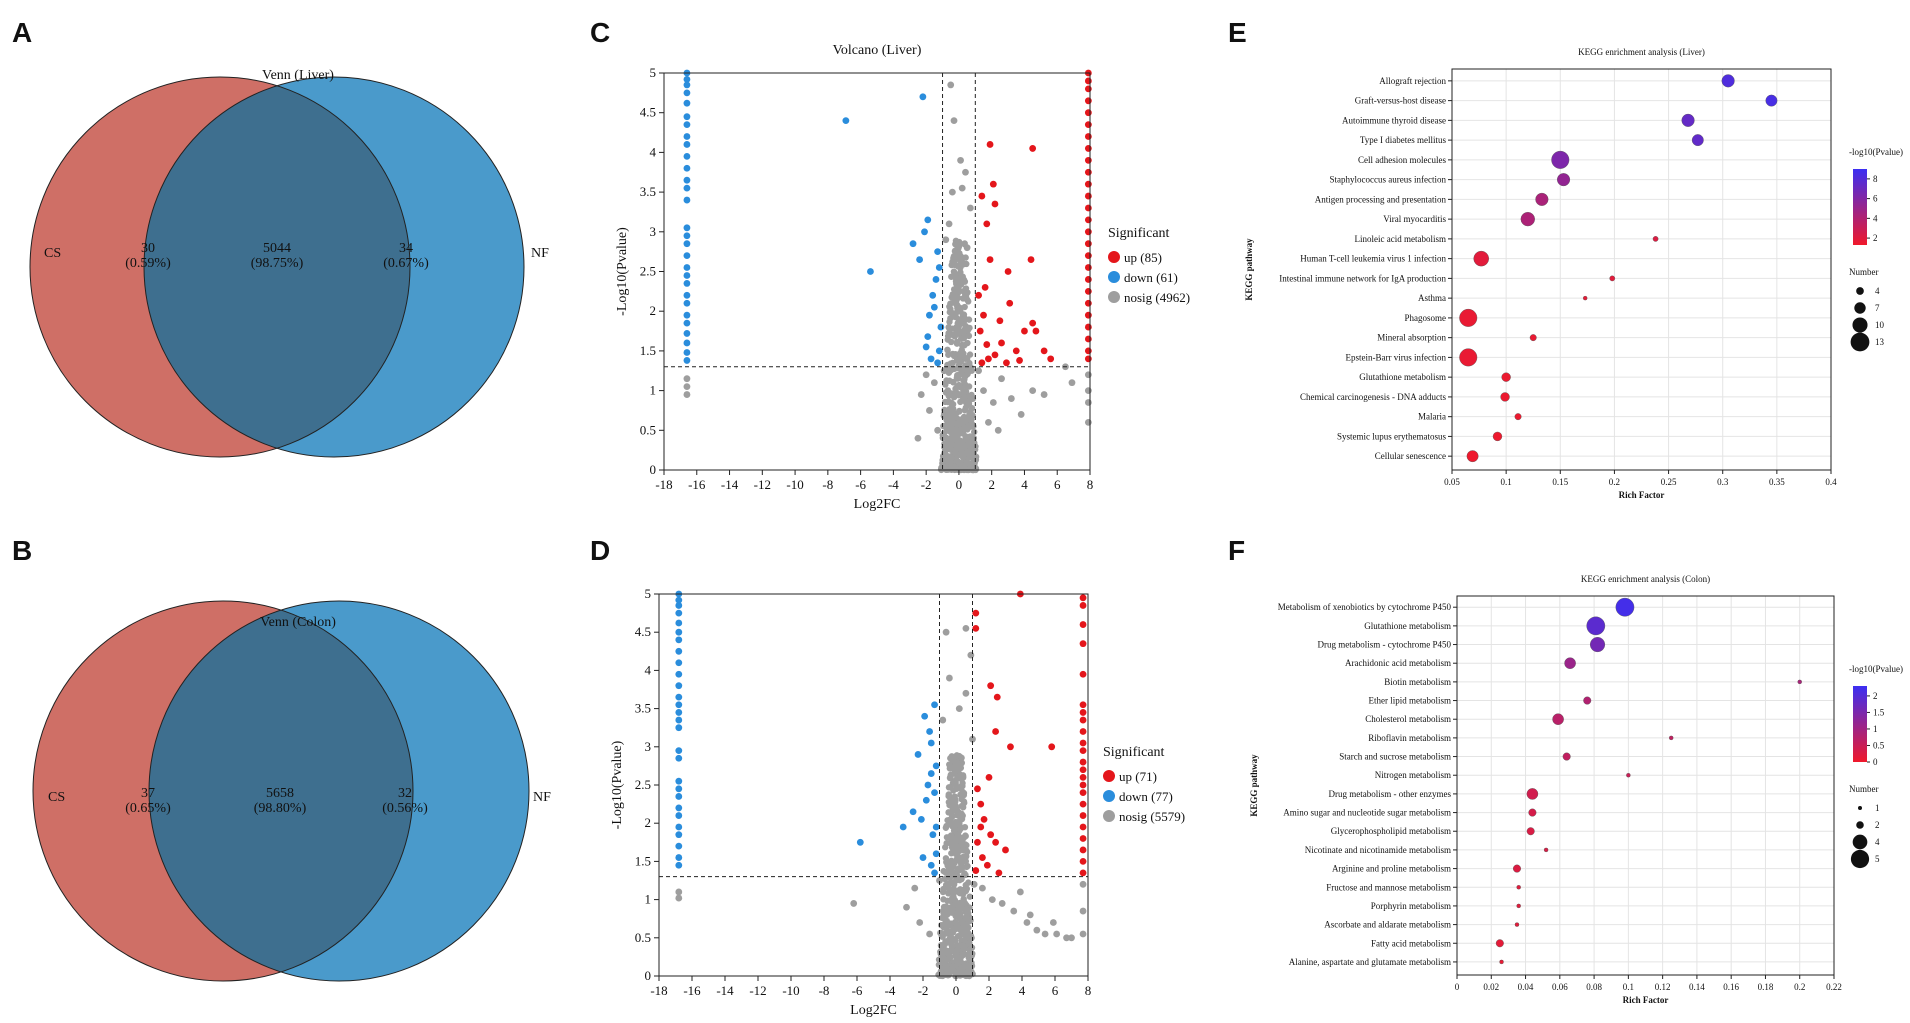 The width and height of the screenshot is (1910, 1023). Describe the element at coordinates (648, 350) in the screenshot. I see `y-tick-label: 1.5` at that location.